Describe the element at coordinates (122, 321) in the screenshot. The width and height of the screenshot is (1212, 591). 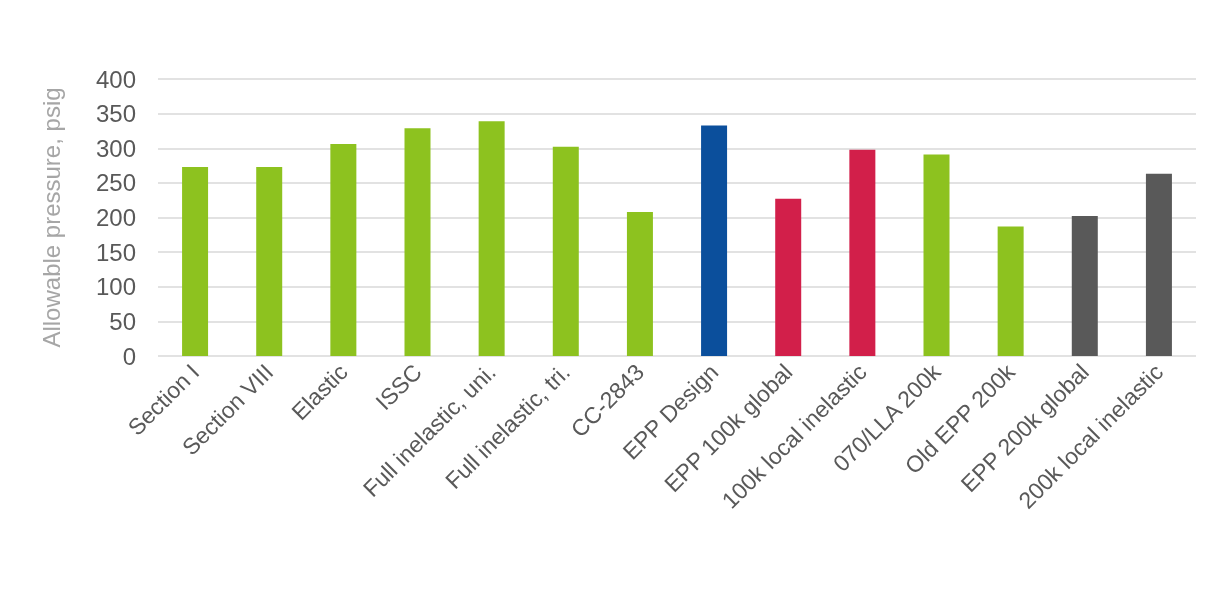
I see `y-tick-label: 50` at that location.